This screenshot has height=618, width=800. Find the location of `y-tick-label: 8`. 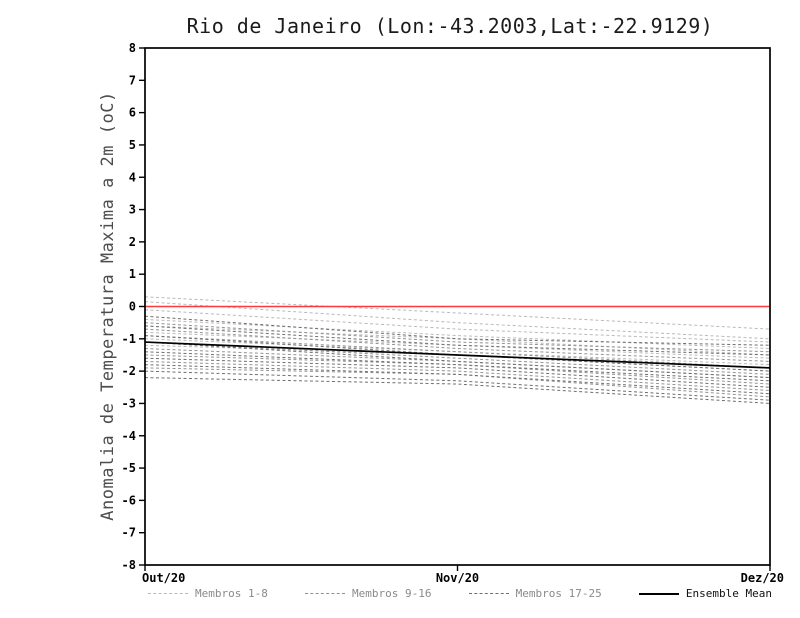

y-tick-label: 8 is located at coordinates (132, 48).